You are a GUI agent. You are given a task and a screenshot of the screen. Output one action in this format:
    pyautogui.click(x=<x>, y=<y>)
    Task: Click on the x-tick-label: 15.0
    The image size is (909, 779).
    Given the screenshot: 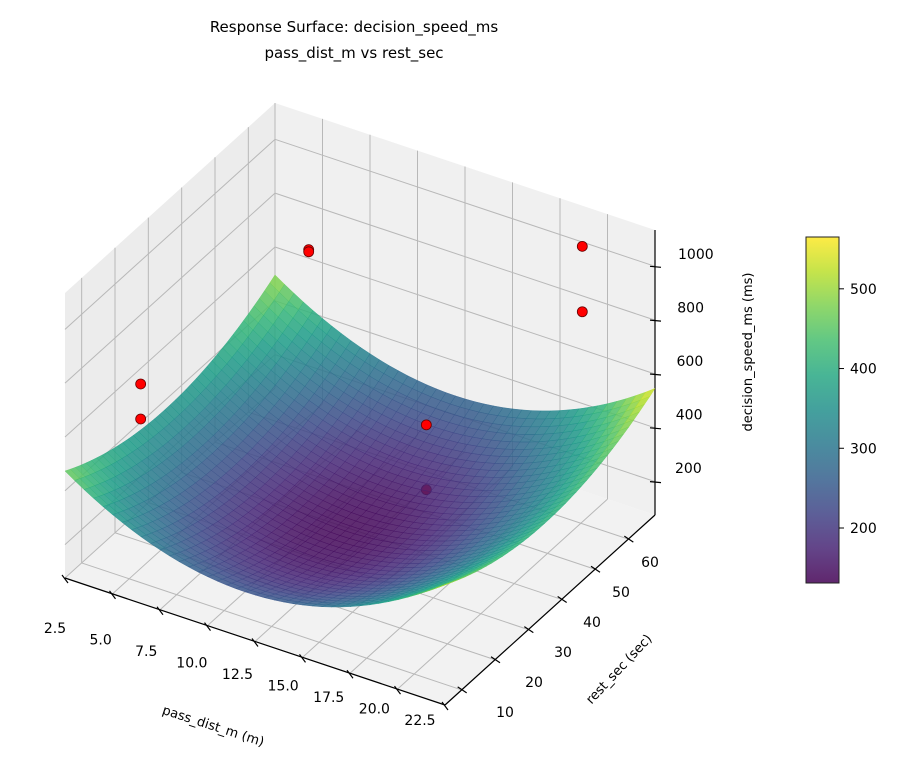 What is the action you would take?
    pyautogui.click(x=283, y=687)
    